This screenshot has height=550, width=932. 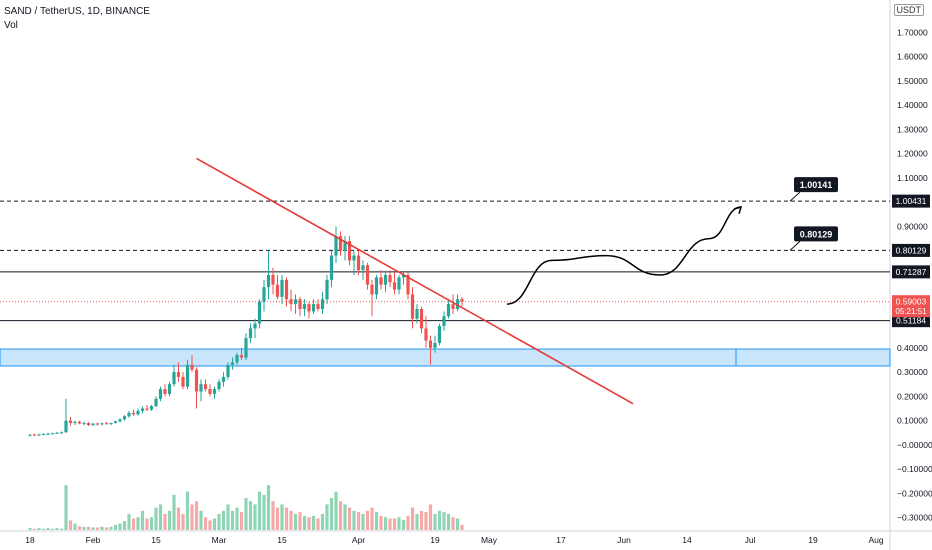 What do you see at coordinates (454, 540) in the screenshot?
I see `x-axis: 18 Feb 15 Mar 15 Apr 19 May 17 Jun 14 Jul 19 Aug` at bounding box center [454, 540].